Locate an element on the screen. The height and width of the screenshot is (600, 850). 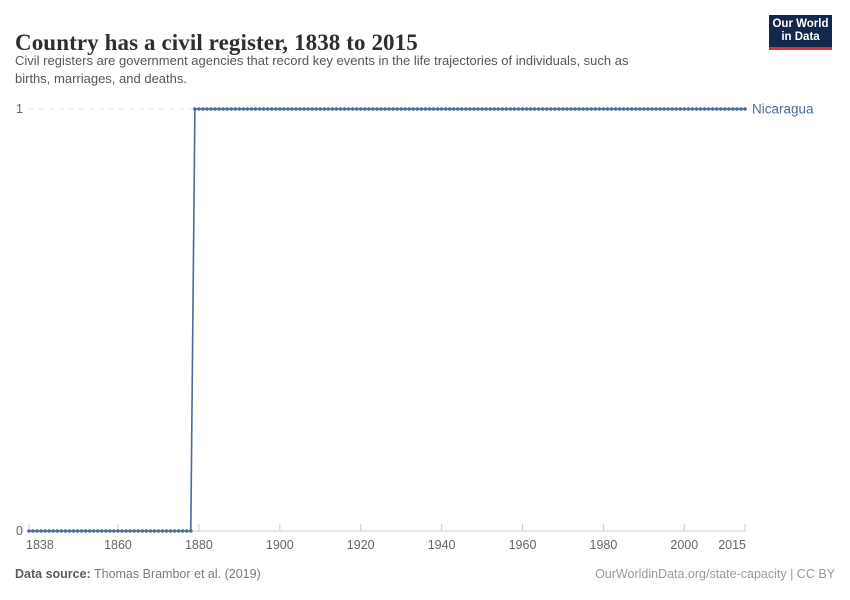
x-tick-label: 2000 is located at coordinates (684, 545).